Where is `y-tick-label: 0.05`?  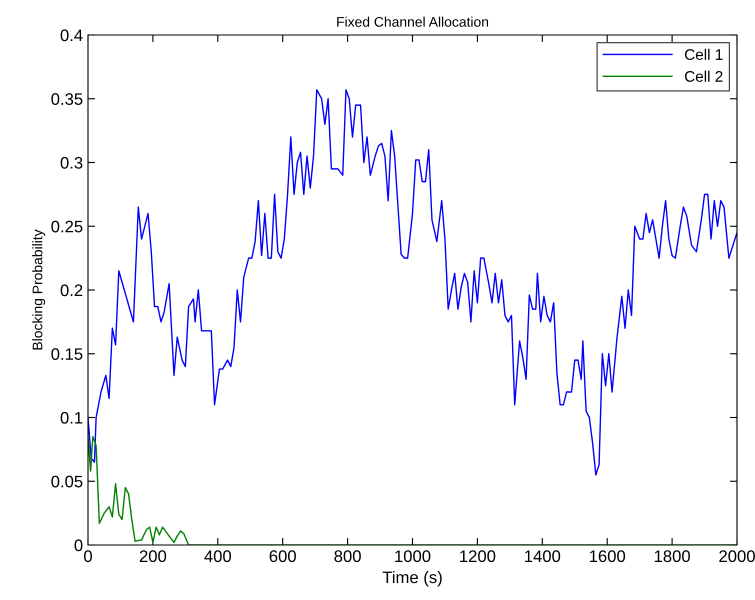 y-tick-label: 0.05 is located at coordinates (66, 482).